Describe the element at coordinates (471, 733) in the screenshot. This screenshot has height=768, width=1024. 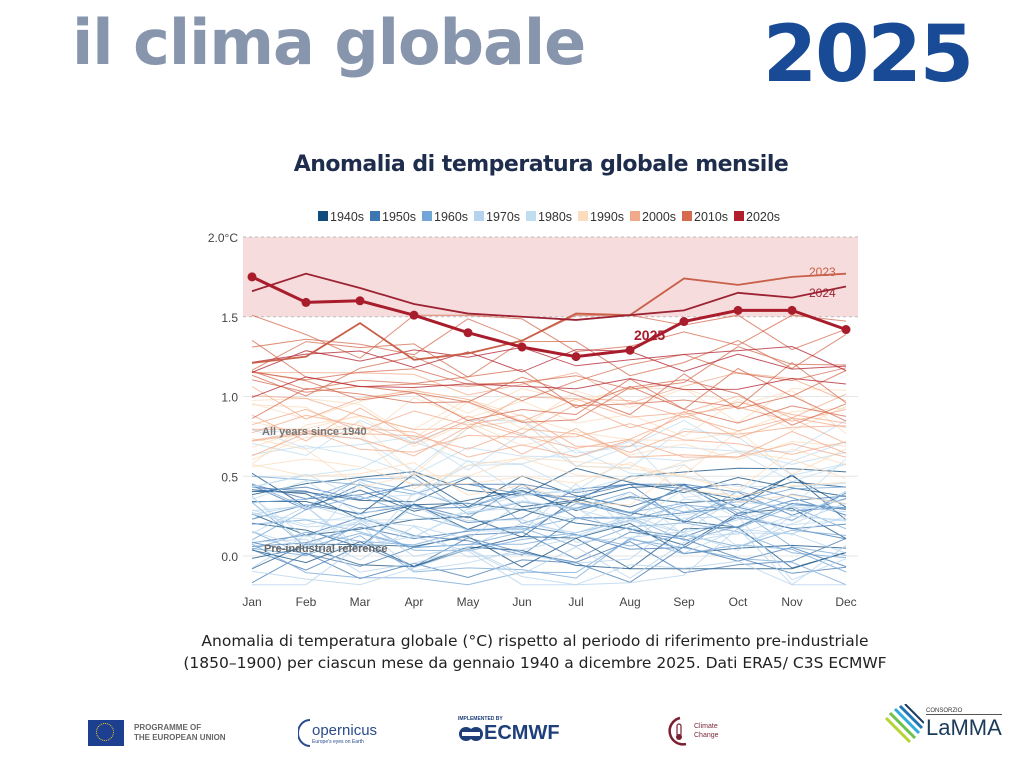
I see `ecmwf-symbol-icon` at that location.